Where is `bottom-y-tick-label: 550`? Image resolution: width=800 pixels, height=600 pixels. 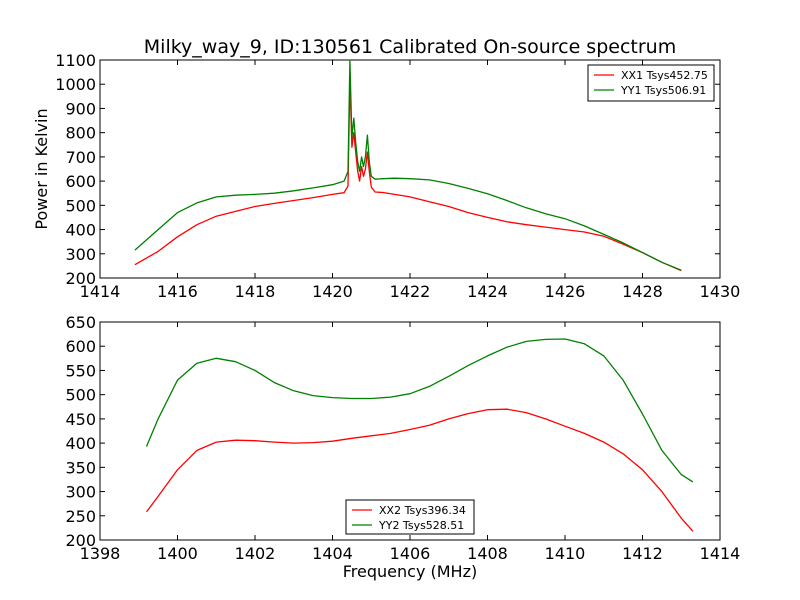 bottom-y-tick-label: 550 is located at coordinates (80, 370).